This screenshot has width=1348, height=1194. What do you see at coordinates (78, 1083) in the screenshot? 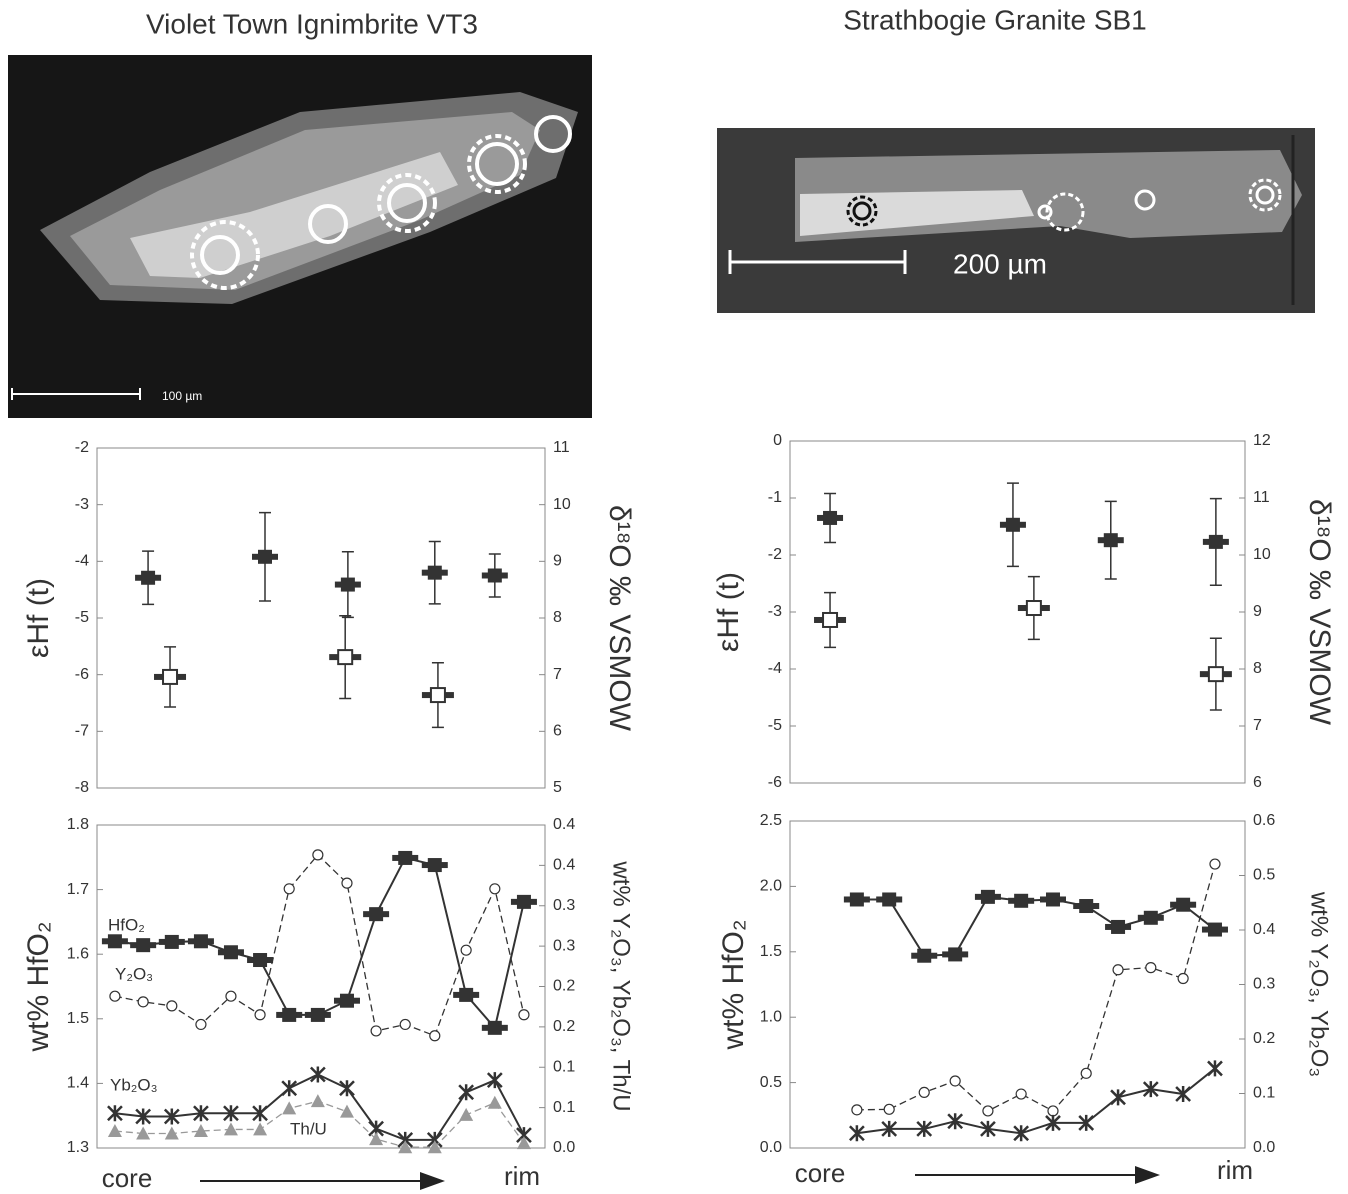
I see `y-tick-label: 1.4` at bounding box center [78, 1083].